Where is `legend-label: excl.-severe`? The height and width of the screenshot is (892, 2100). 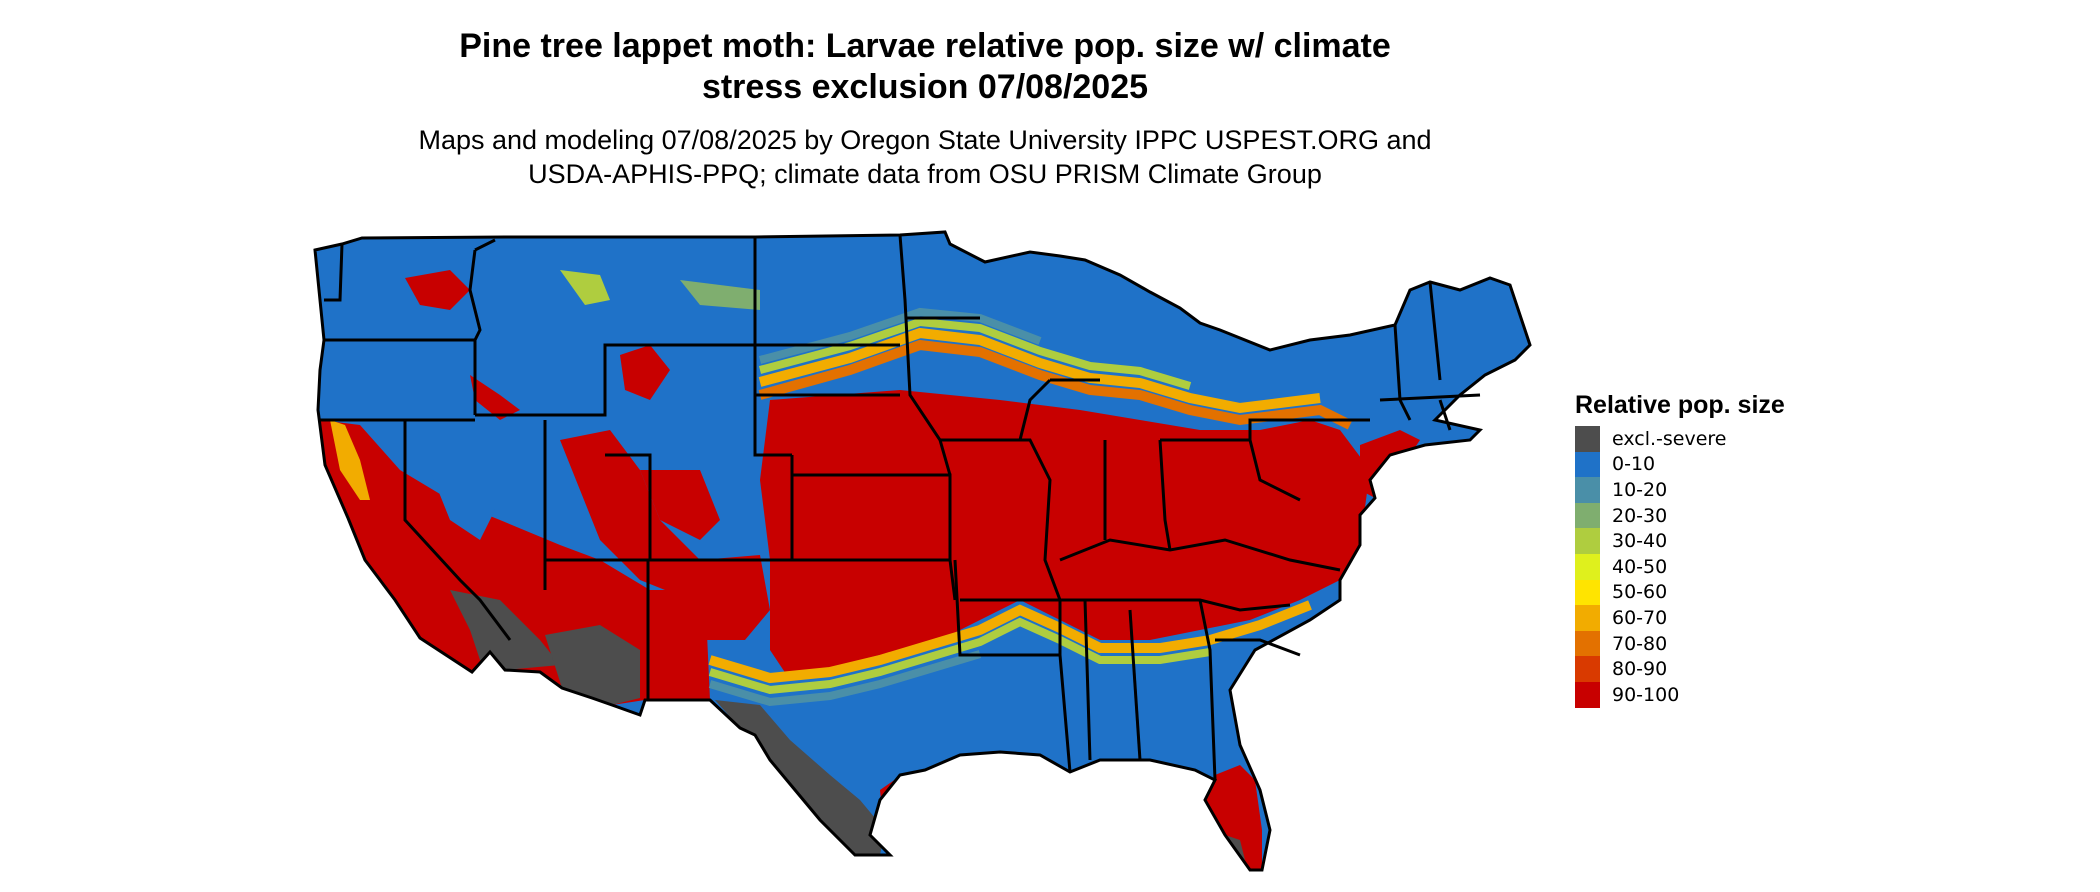 legend-label: excl.-severe is located at coordinates (1669, 438).